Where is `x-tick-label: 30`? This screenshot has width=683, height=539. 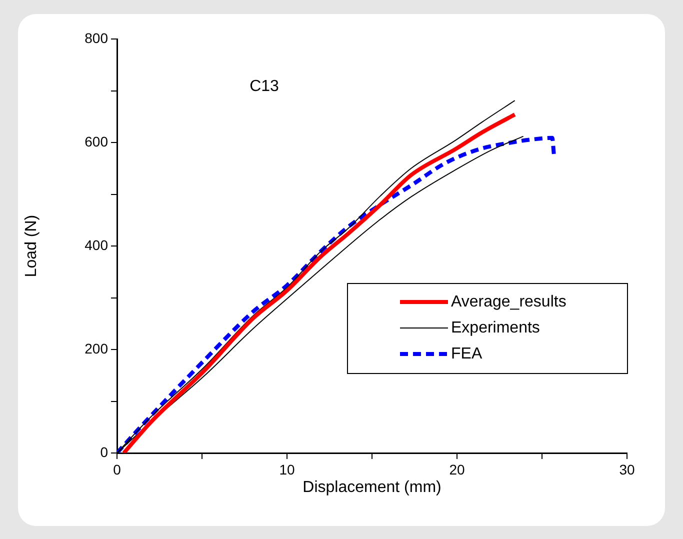
x-tick-label: 30 is located at coordinates (627, 469).